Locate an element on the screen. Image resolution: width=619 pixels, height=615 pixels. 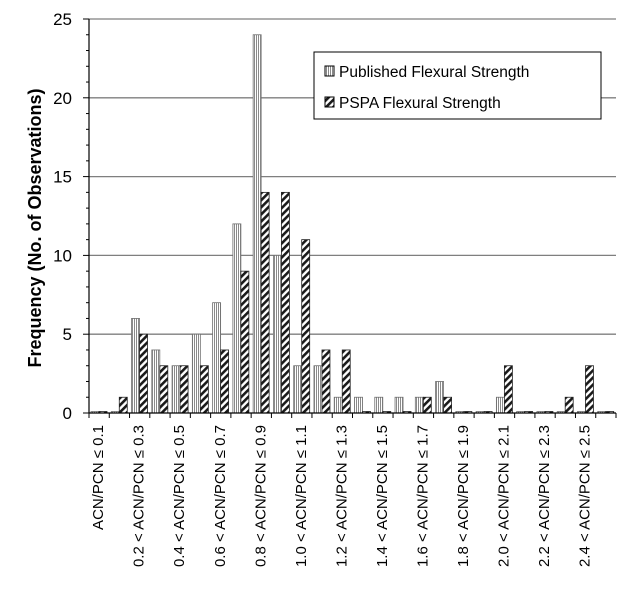
x-category-label: 1.0 < ACN/PCN ≤ 1.1 is located at coordinates (301, 496).